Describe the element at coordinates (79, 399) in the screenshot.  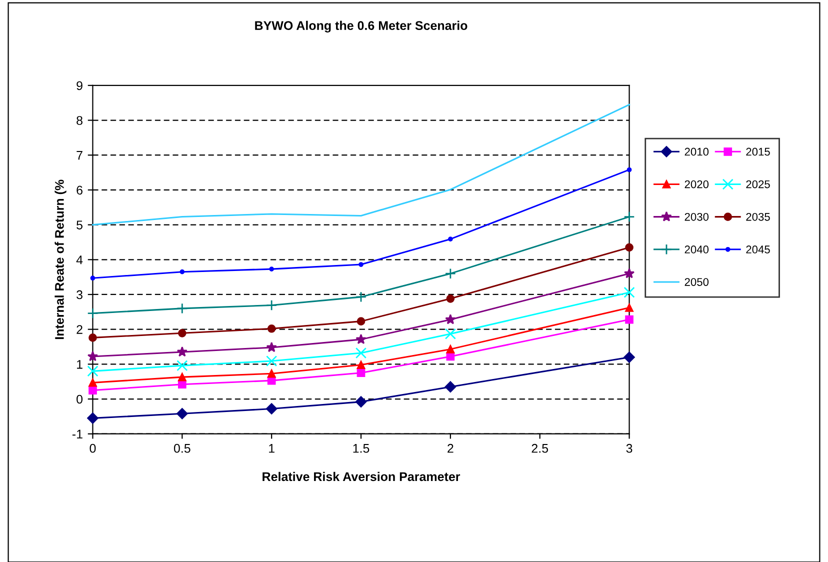
I see `y-tick-label: 0` at that location.